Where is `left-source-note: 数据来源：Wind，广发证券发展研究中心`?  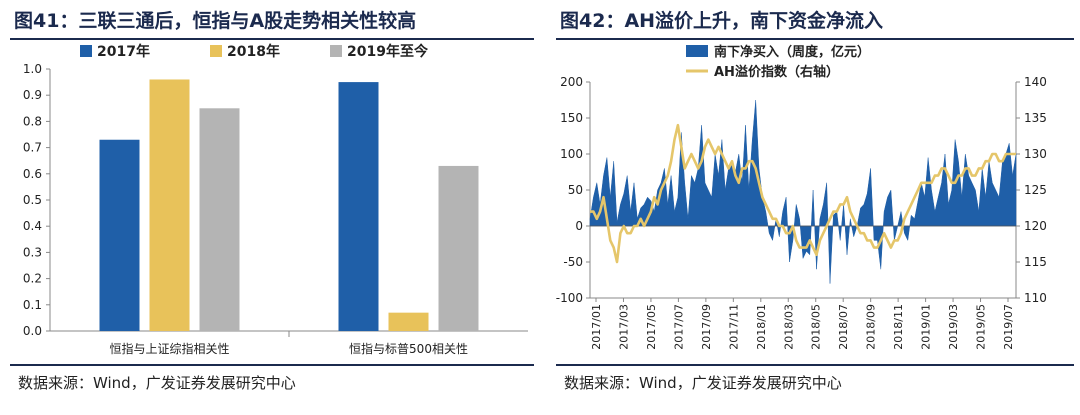
left-source-note: 数据来源：Wind，广发证券发展研究中心 is located at coordinates (157, 383).